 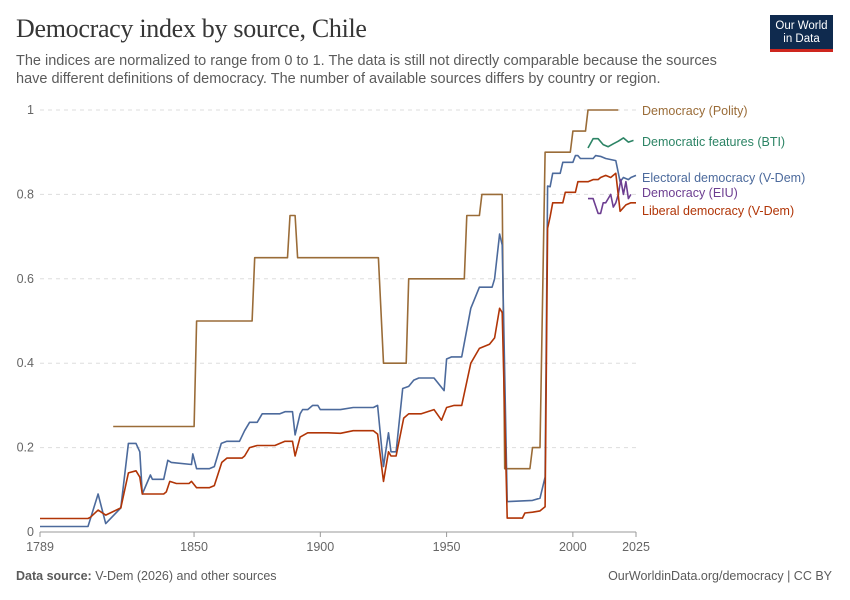 I want to click on x-tick-label: 1950, so click(x=447, y=547).